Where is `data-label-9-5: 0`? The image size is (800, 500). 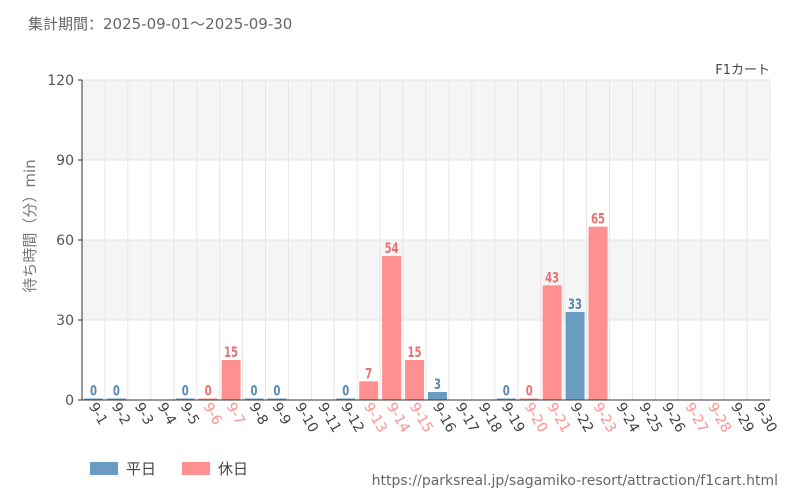
data-label-9-5: 0 is located at coordinates (185, 391).